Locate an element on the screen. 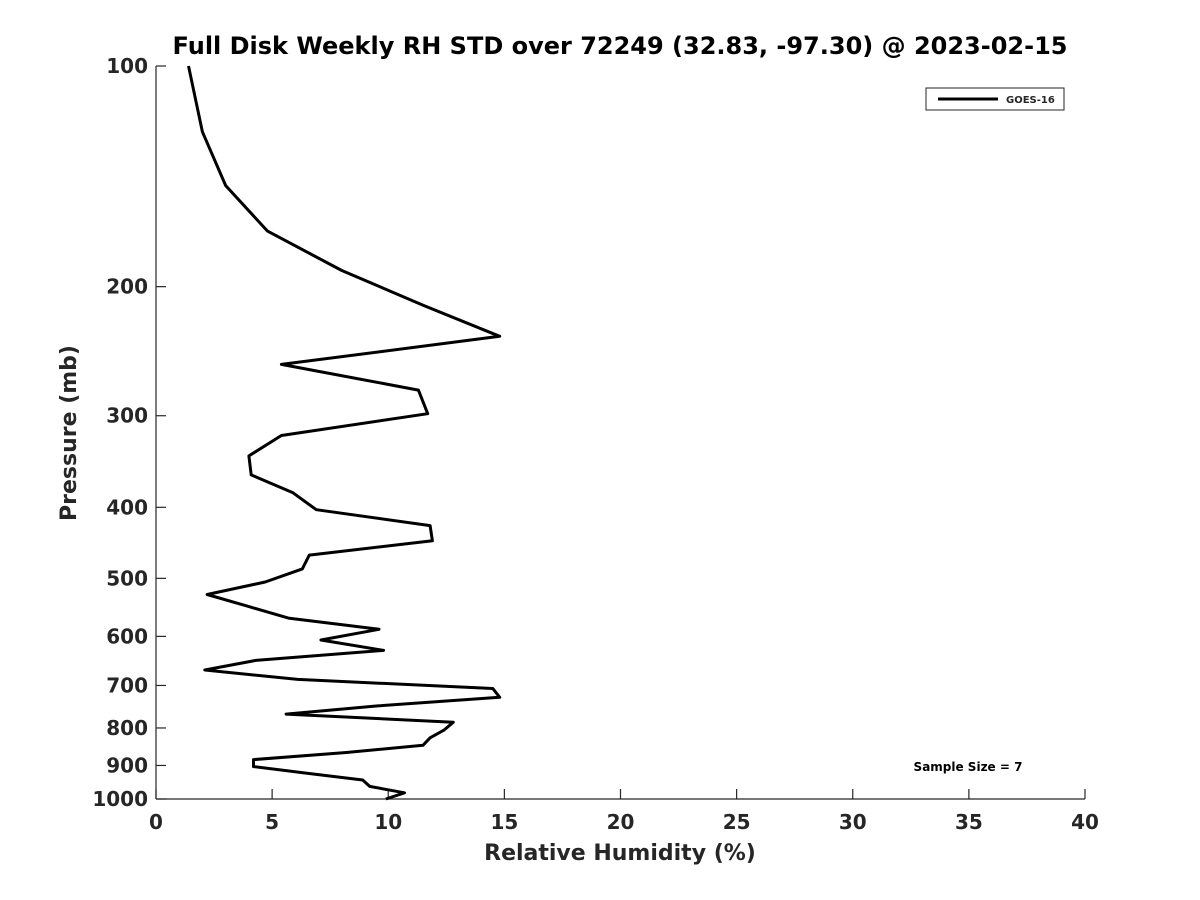  y-tick-label: 600 is located at coordinates (127, 636).